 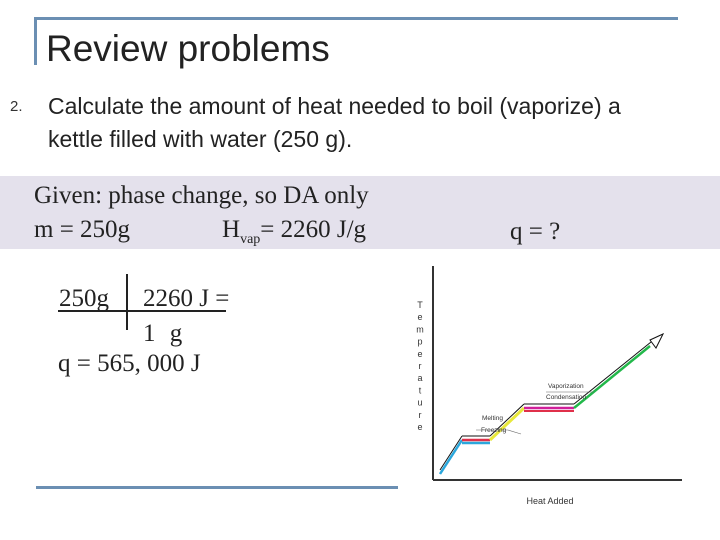 What do you see at coordinates (313, 229) in the screenshot?
I see `hvap-value: = 2260 J/g` at bounding box center [313, 229].